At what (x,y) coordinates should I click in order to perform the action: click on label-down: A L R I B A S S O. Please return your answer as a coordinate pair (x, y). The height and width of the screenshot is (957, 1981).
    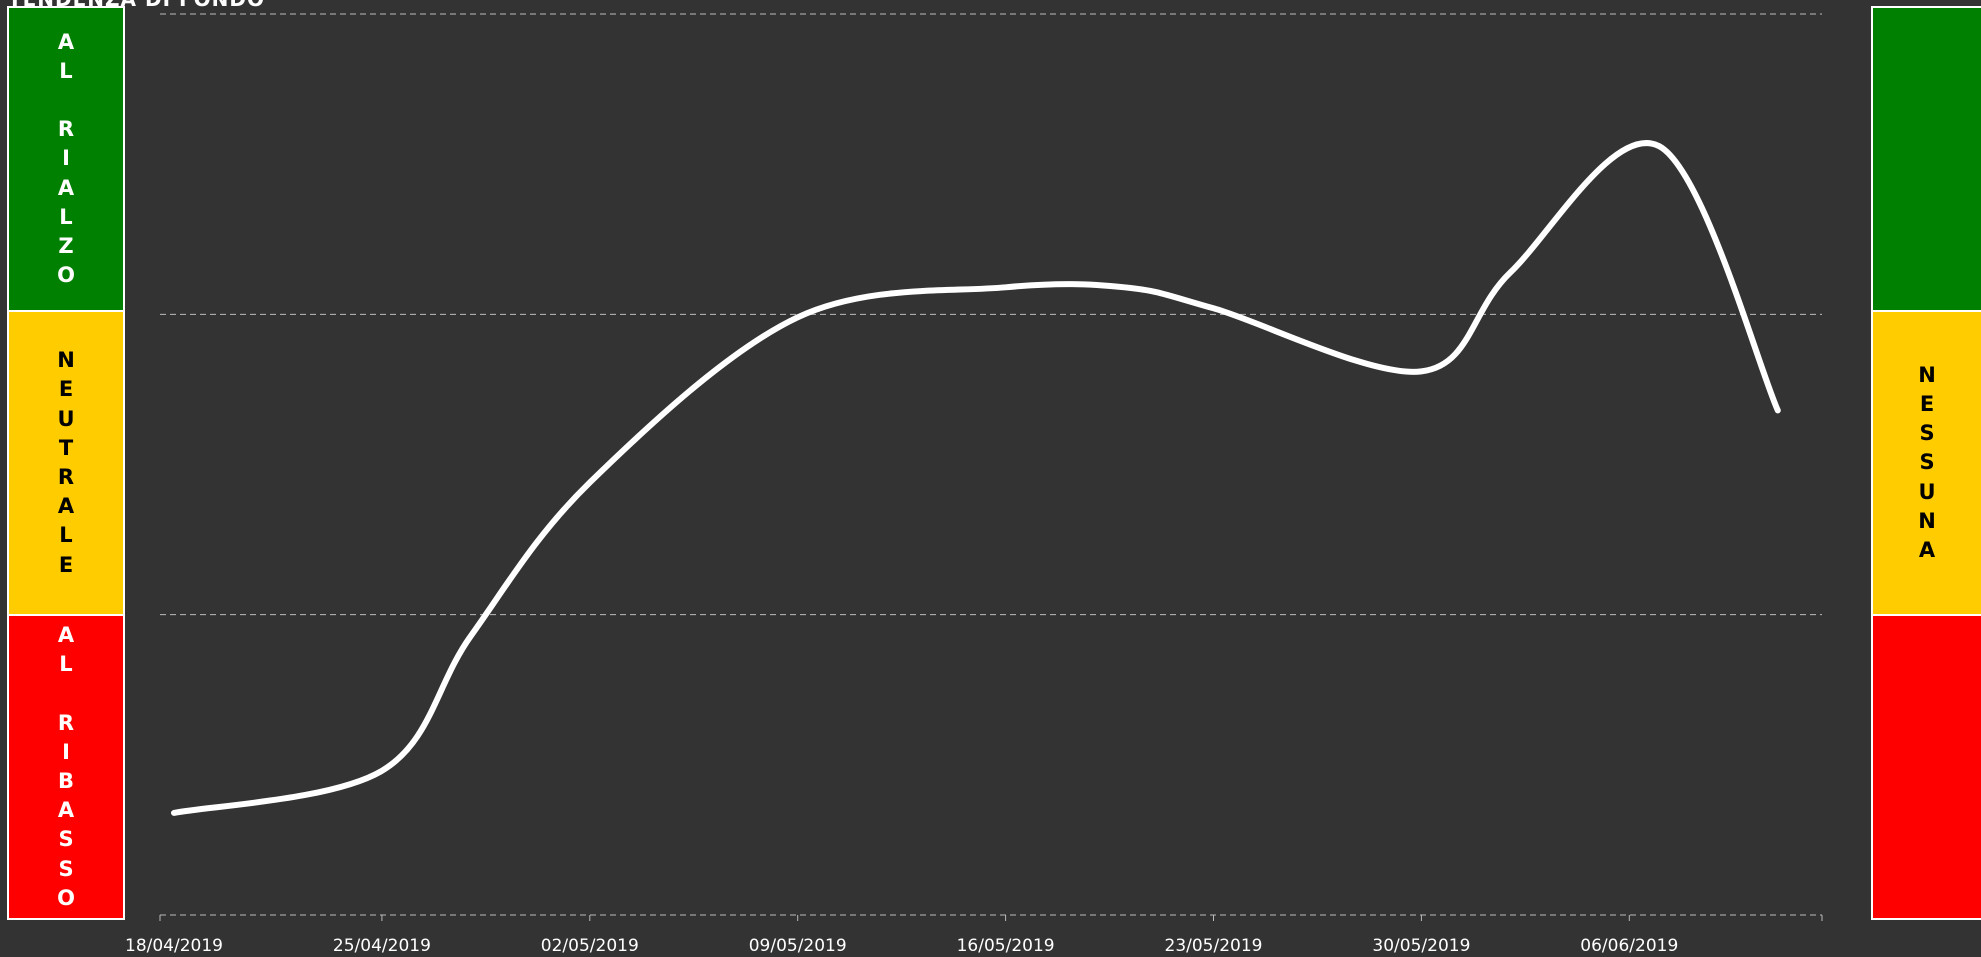
    Looking at the image, I should click on (66, 766).